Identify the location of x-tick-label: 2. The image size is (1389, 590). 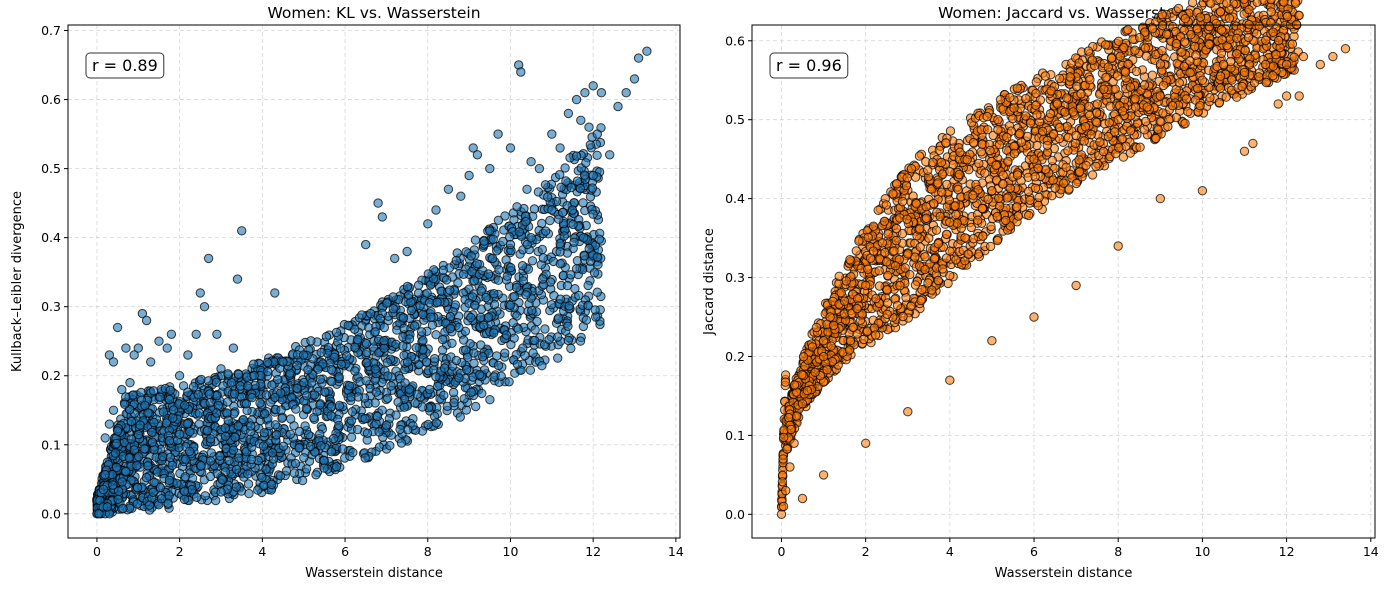
(866, 551).